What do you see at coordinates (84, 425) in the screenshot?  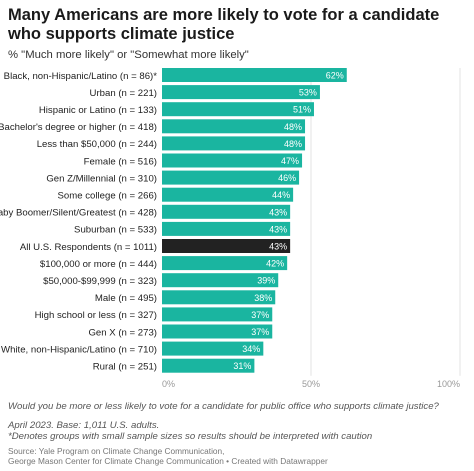 I see `note-base: April 2023. Base: 1,011 U.S. adults.` at bounding box center [84, 425].